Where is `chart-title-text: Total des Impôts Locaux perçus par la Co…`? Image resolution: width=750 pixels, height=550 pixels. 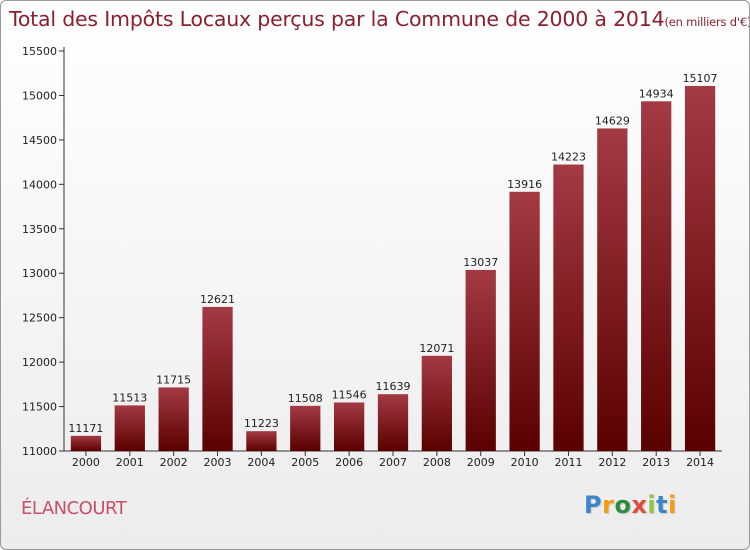
chart-title-text: Total des Impôts Locaux perçus par la Co… is located at coordinates (337, 19).